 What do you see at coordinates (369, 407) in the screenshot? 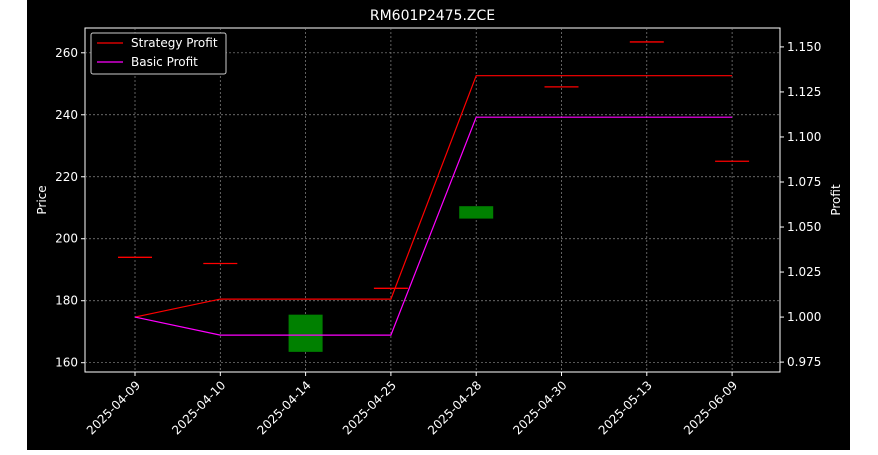
I see `tick-label-x: 2025-04-25` at bounding box center [369, 407].